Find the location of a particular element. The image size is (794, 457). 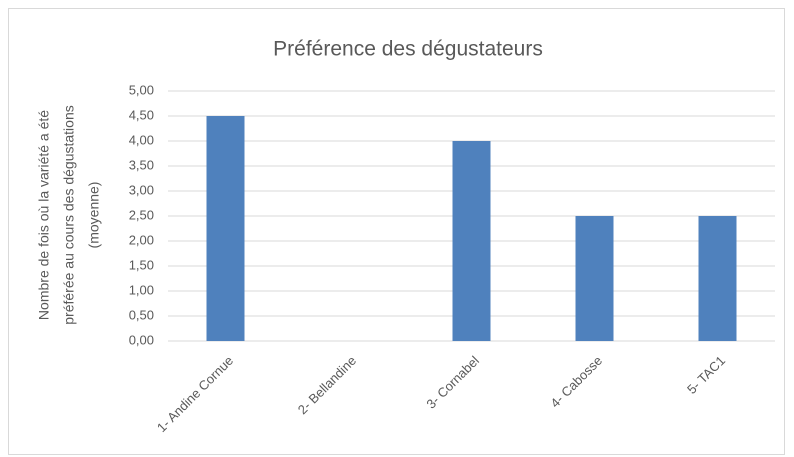

y-tick-label: 4,00 is located at coordinates (141, 139).